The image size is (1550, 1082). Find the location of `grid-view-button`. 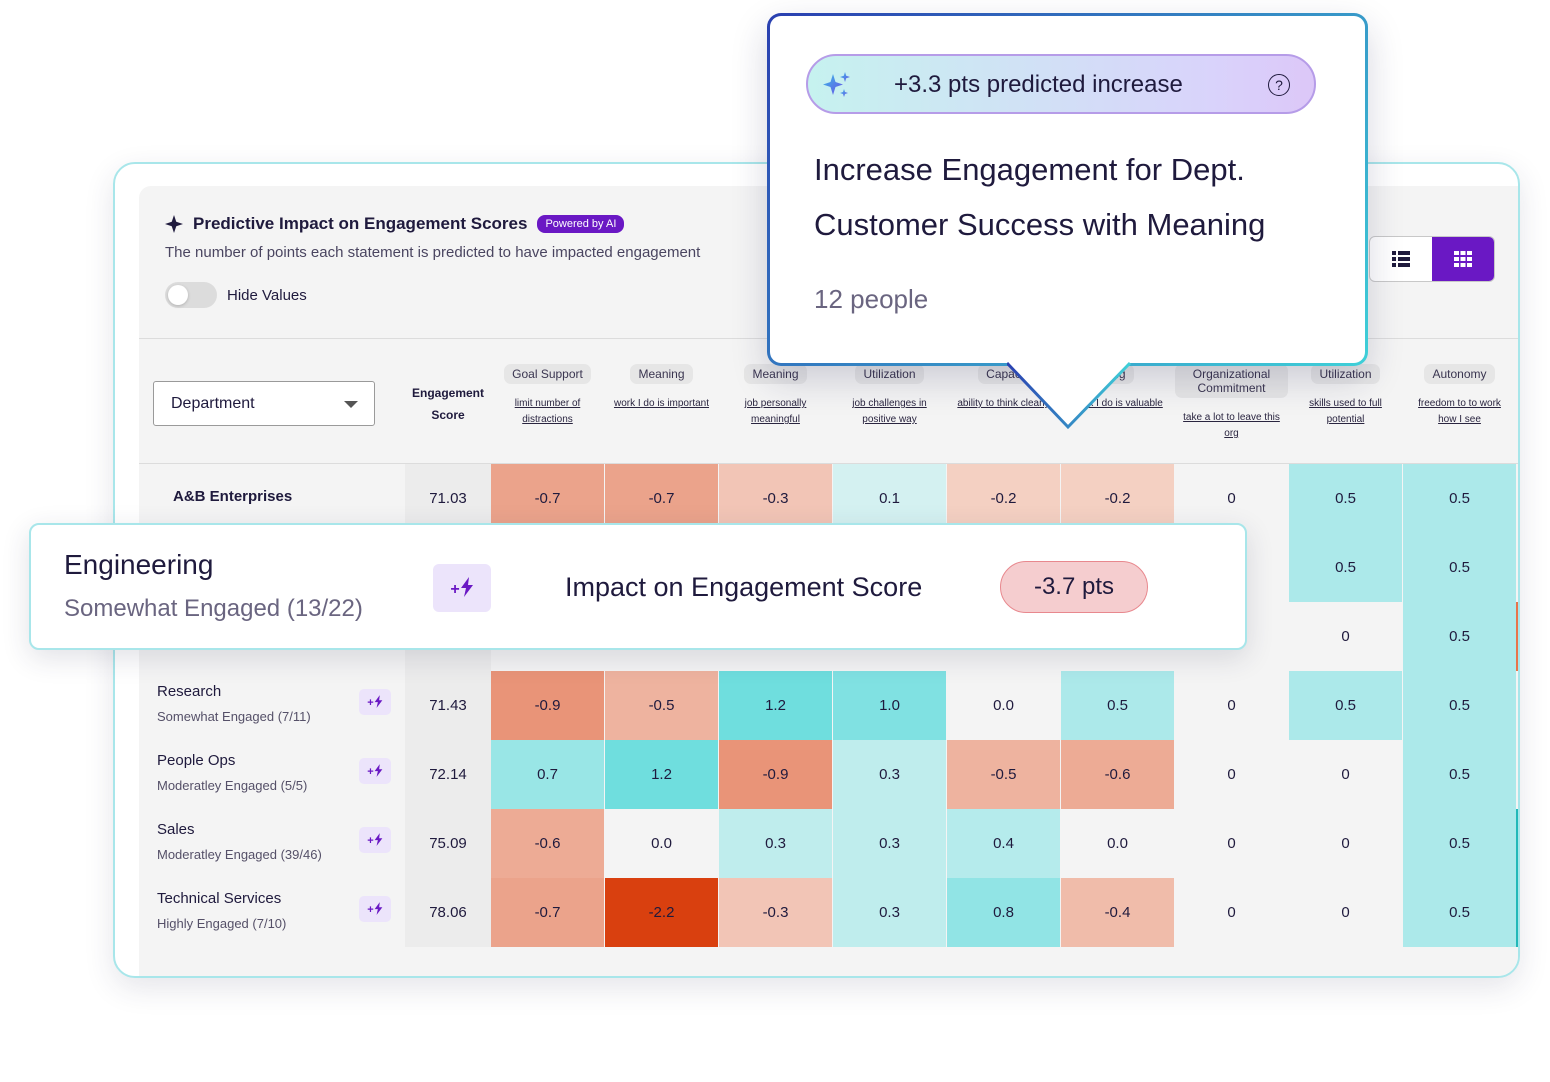

grid-view-button is located at coordinates (1463, 259).